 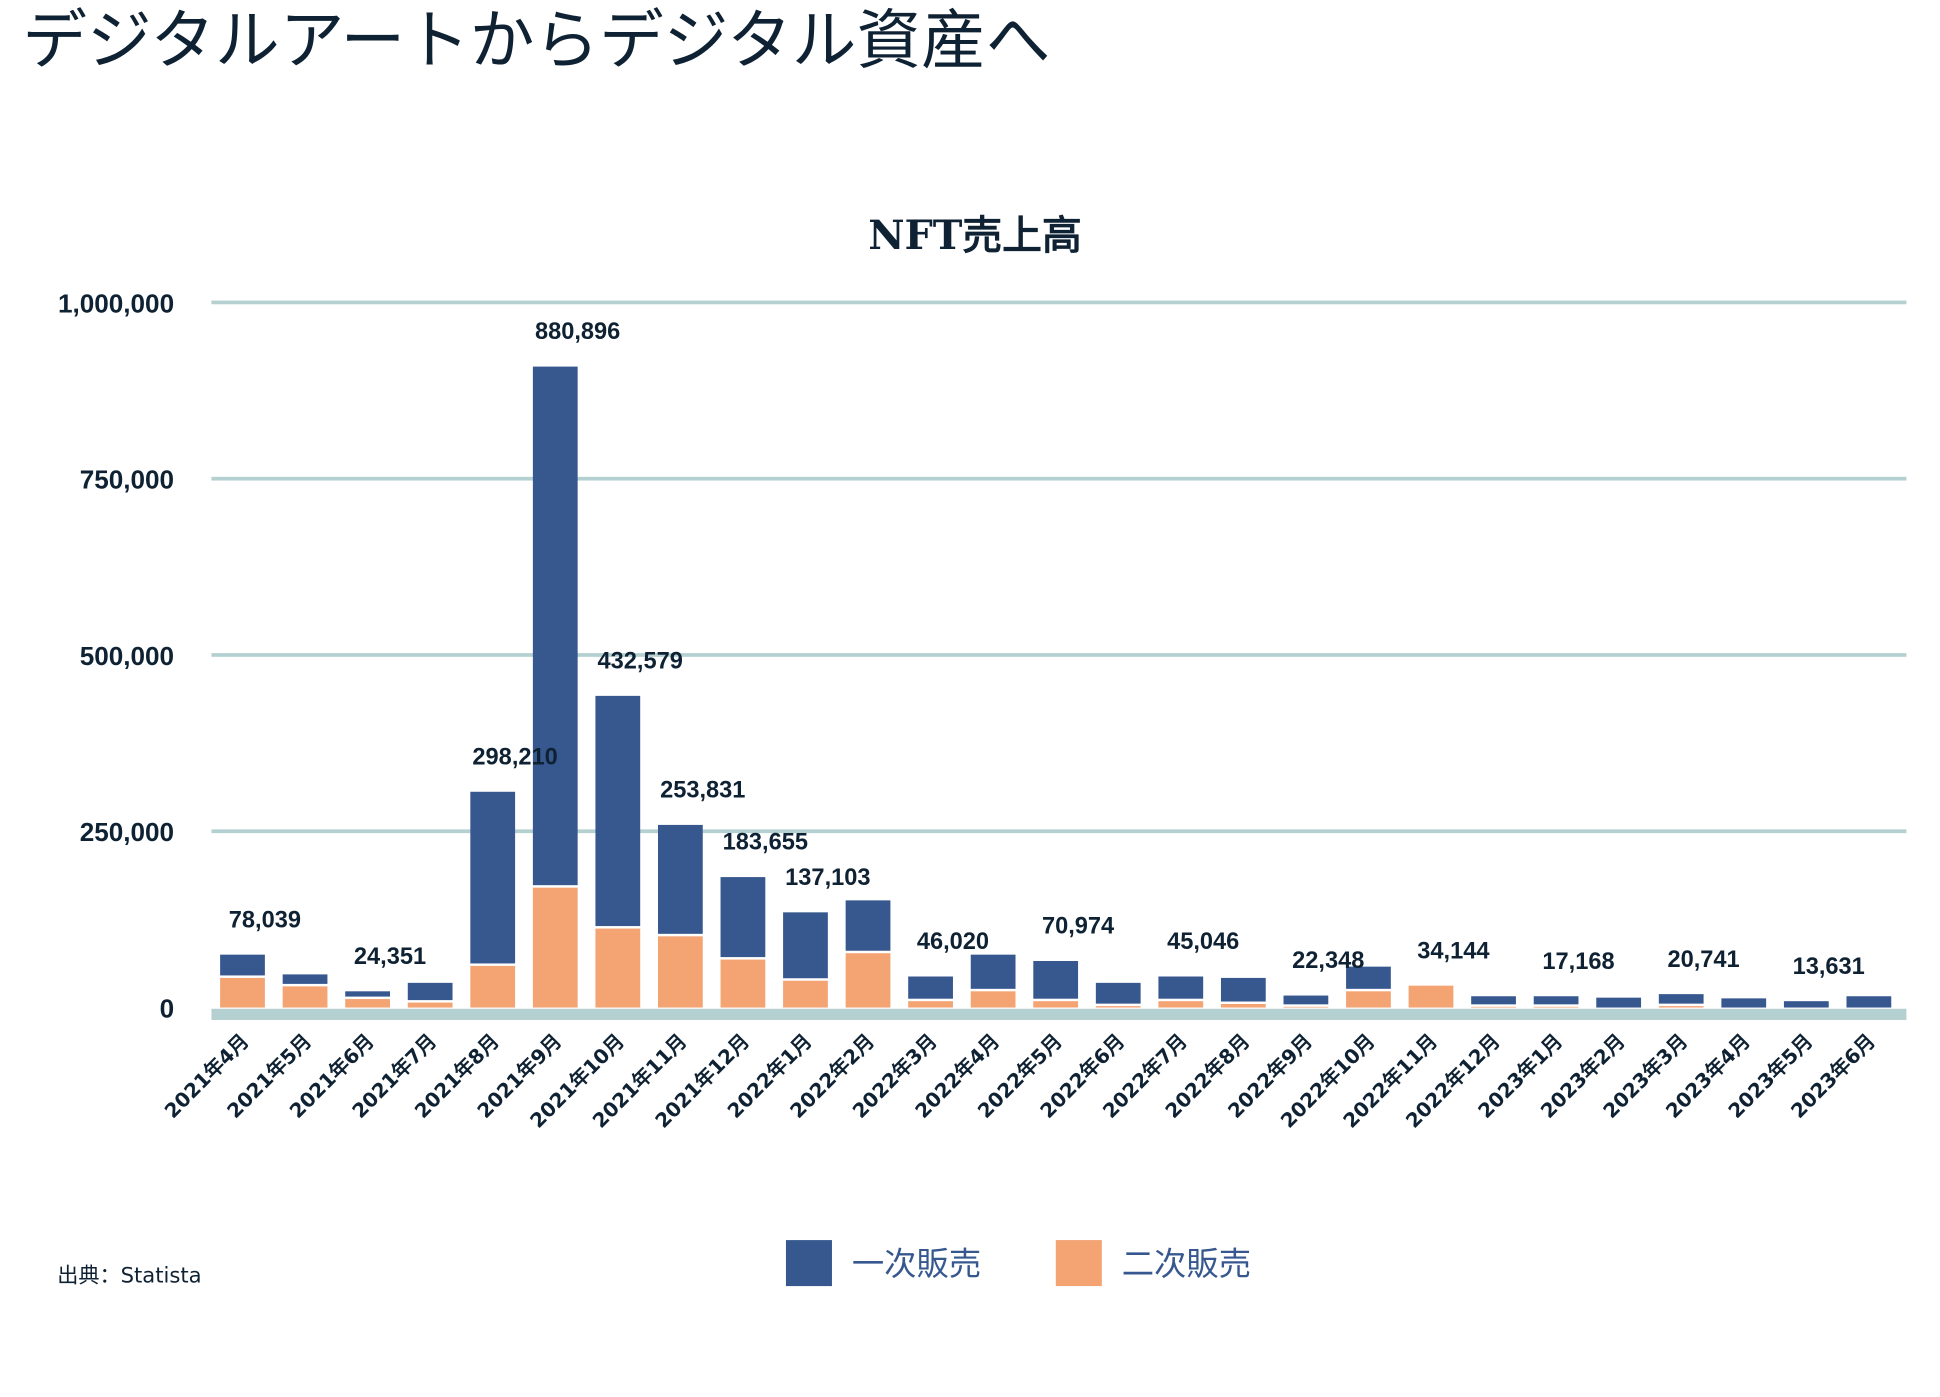 What do you see at coordinates (536, 40) in the screenshot?
I see `page-title: デジタルアートからデジタル資産へ` at bounding box center [536, 40].